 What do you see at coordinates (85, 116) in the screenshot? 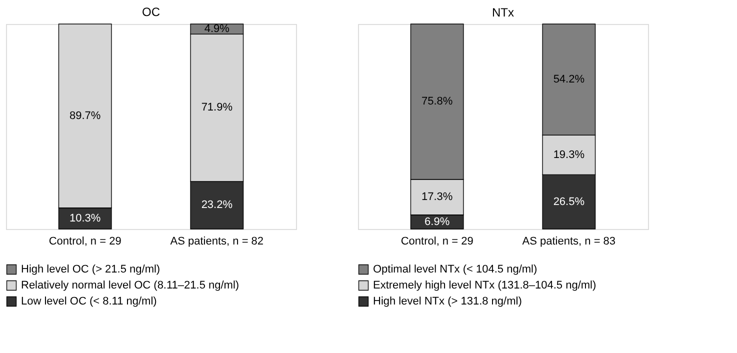
I see `data-label: 89.7%` at bounding box center [85, 116].